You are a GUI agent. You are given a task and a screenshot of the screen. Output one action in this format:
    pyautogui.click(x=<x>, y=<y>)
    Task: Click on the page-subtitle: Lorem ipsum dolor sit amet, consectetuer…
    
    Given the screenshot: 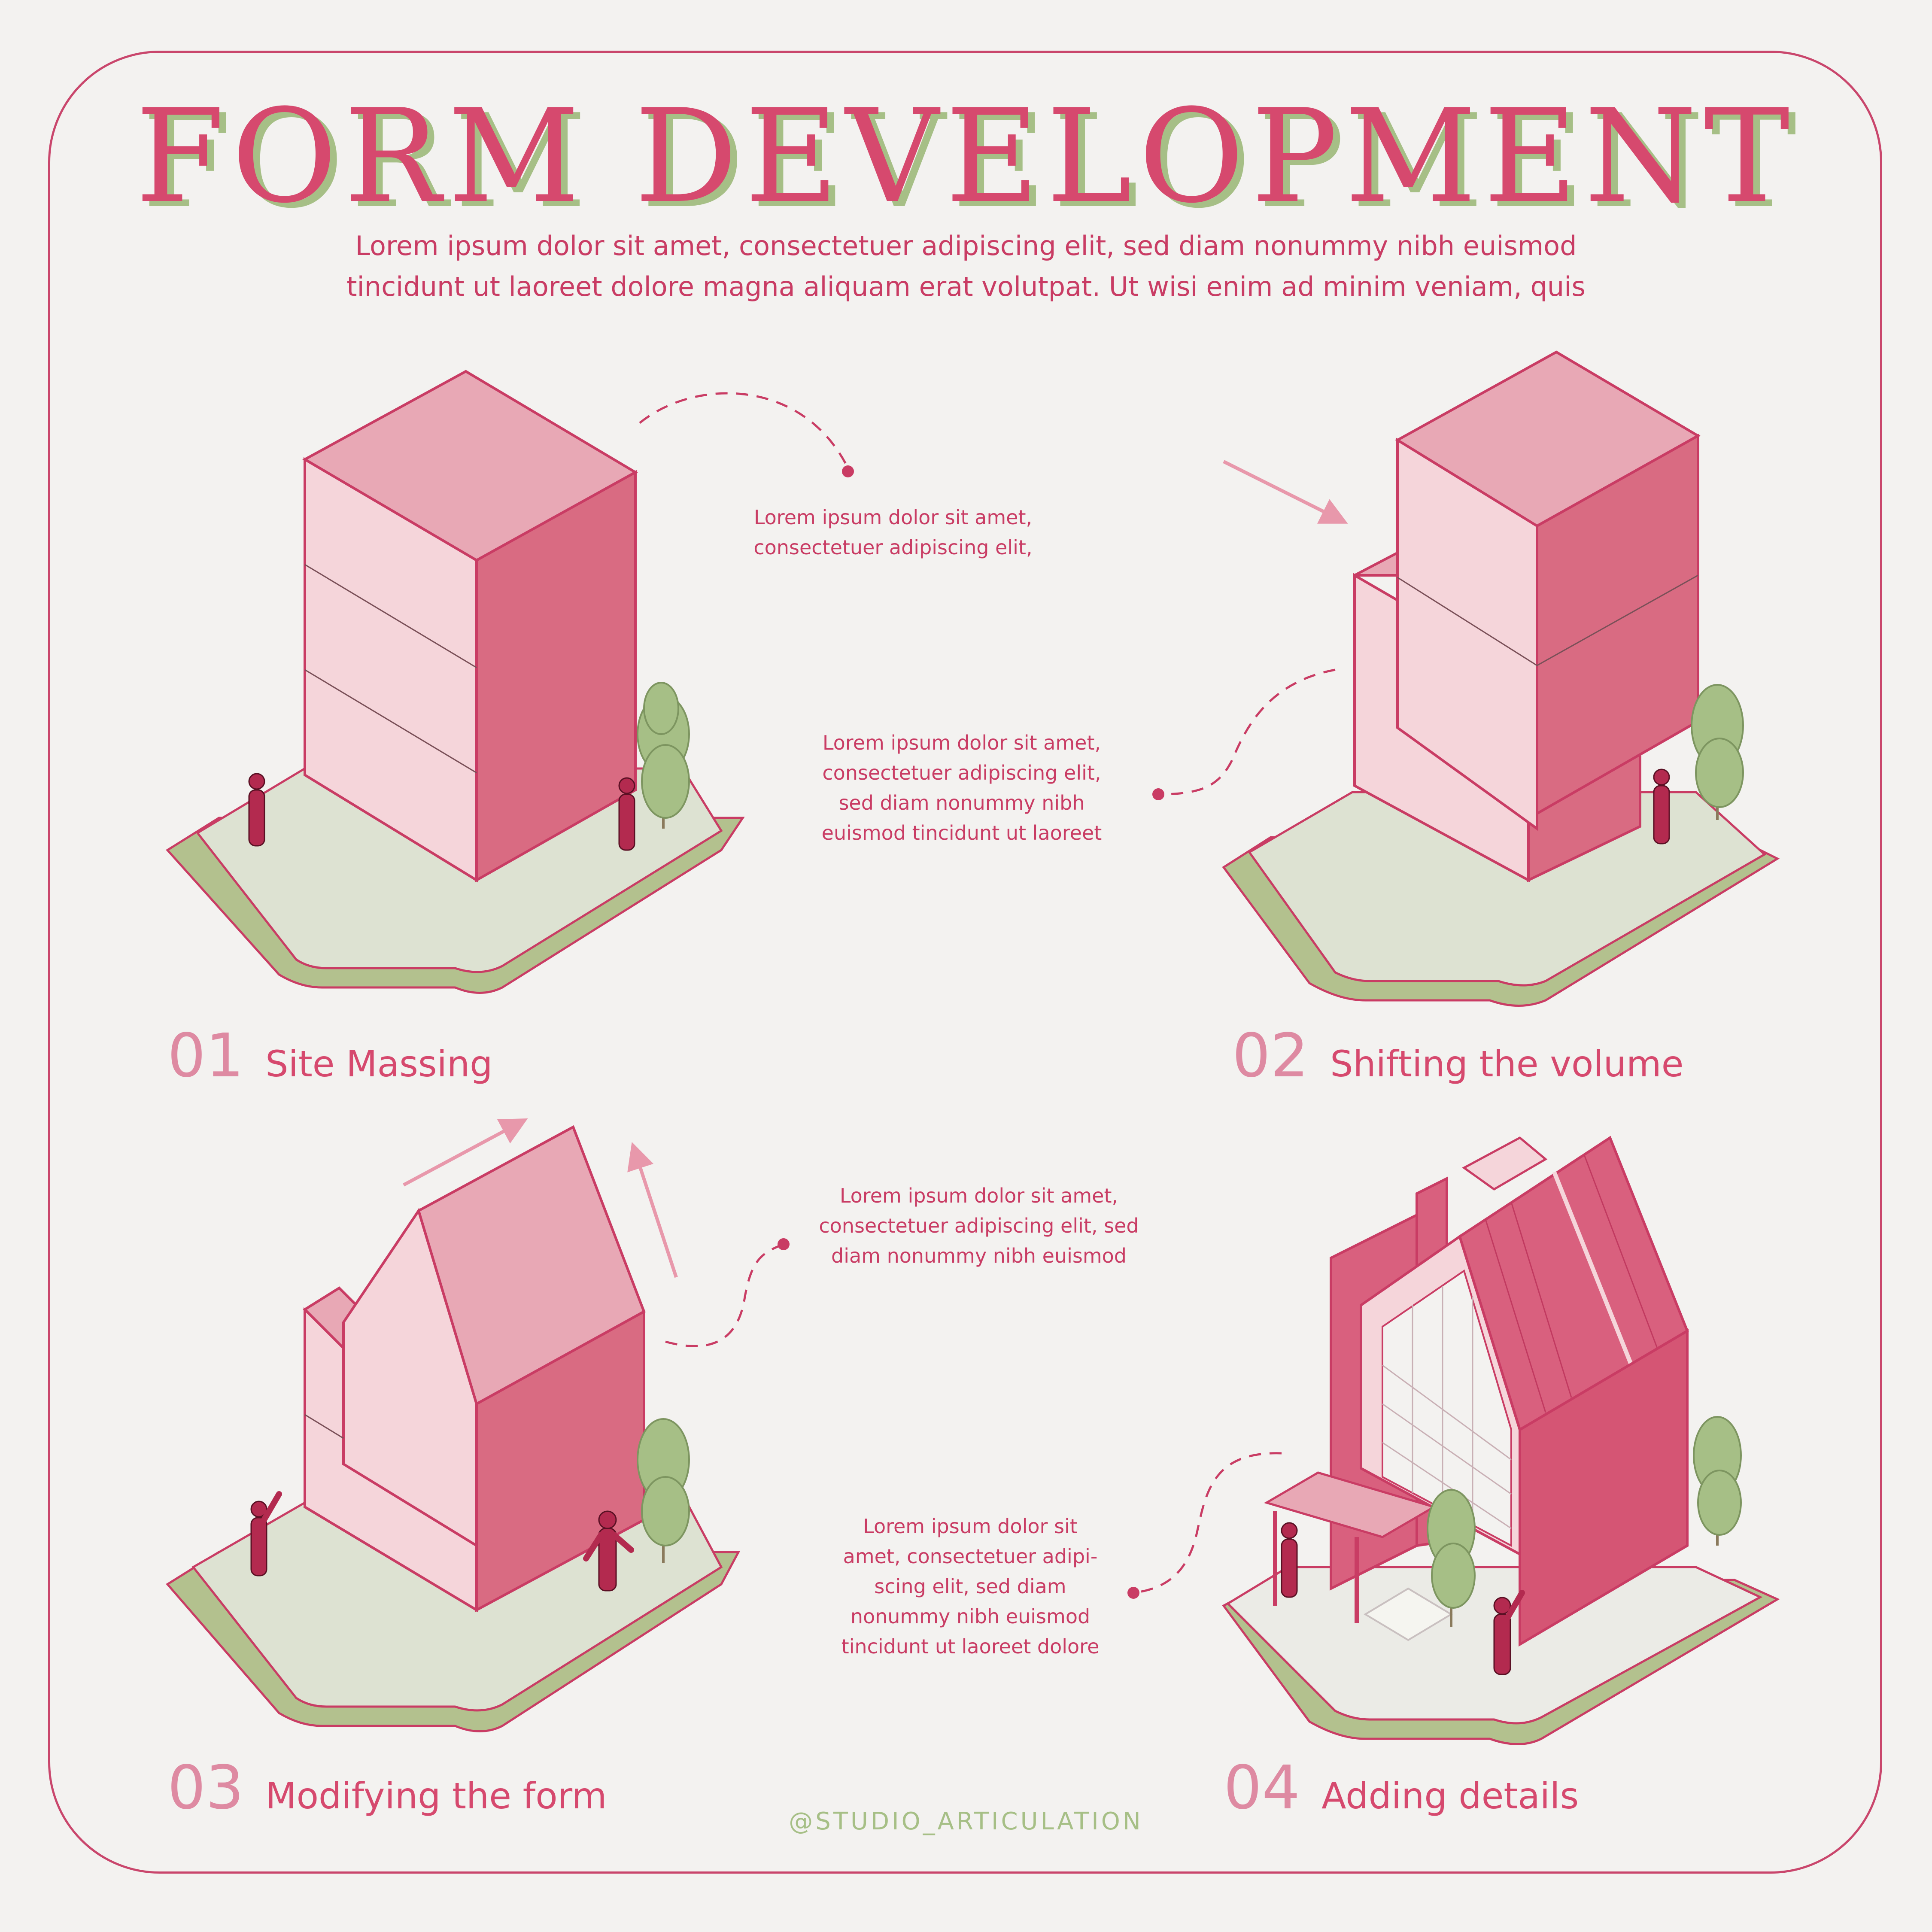 What is the action you would take?
    pyautogui.click(x=966, y=266)
    